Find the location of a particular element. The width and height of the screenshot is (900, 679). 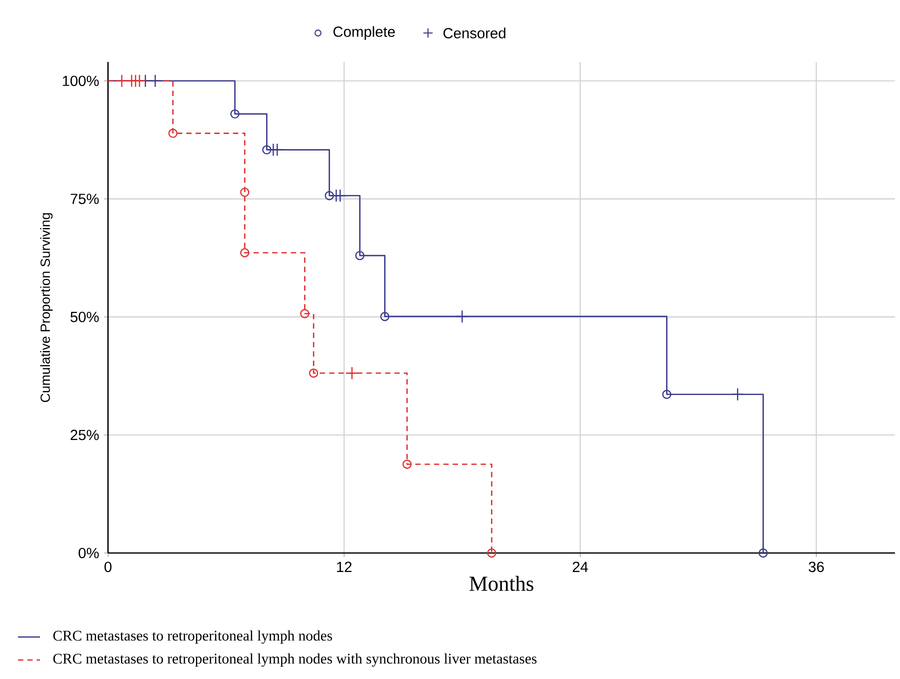

legend-label: Censored is located at coordinates (474, 33).